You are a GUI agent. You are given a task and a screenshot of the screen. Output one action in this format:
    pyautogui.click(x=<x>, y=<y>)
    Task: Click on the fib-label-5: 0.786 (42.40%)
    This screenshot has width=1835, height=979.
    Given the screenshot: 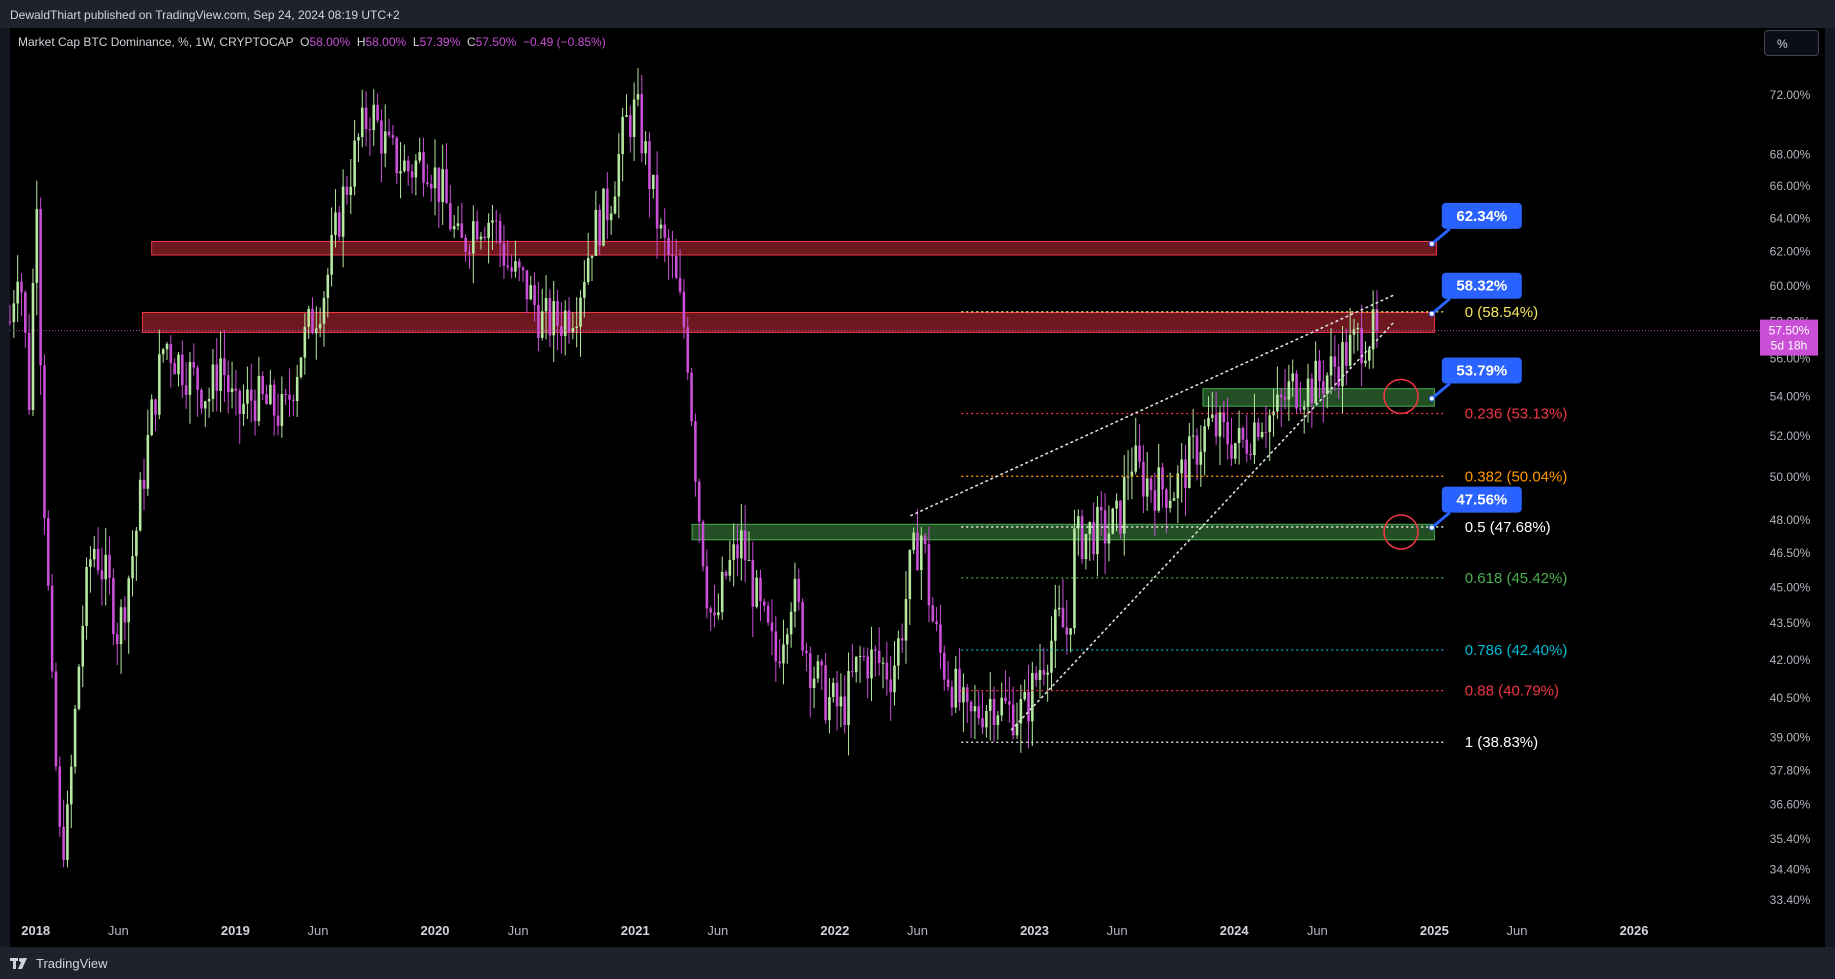 What is the action you would take?
    pyautogui.click(x=1516, y=650)
    